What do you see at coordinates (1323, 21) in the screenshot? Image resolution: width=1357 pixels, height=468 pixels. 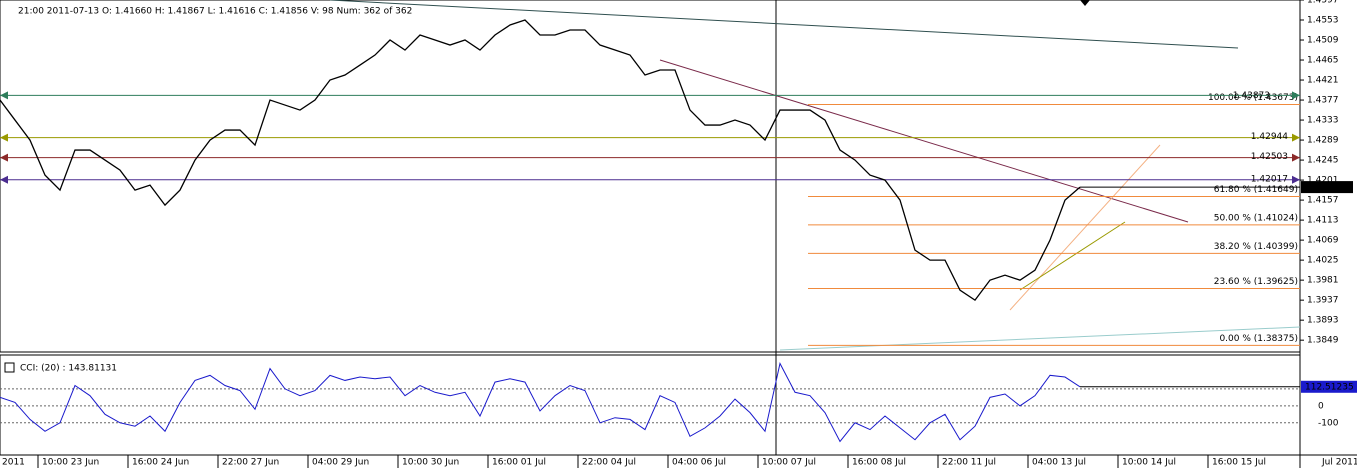 I see `y-tick-label: 1.4553` at bounding box center [1323, 21].